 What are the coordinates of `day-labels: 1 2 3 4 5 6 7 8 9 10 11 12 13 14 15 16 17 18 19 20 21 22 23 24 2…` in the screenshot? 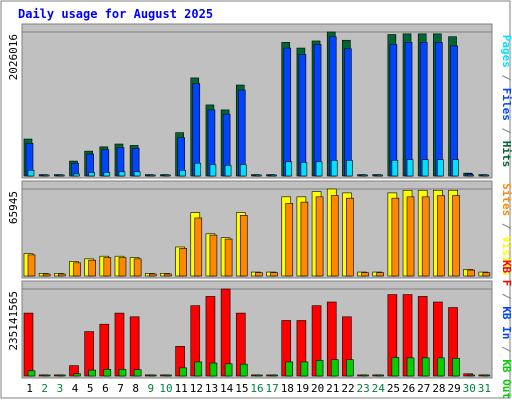 It's located at (258, 388).